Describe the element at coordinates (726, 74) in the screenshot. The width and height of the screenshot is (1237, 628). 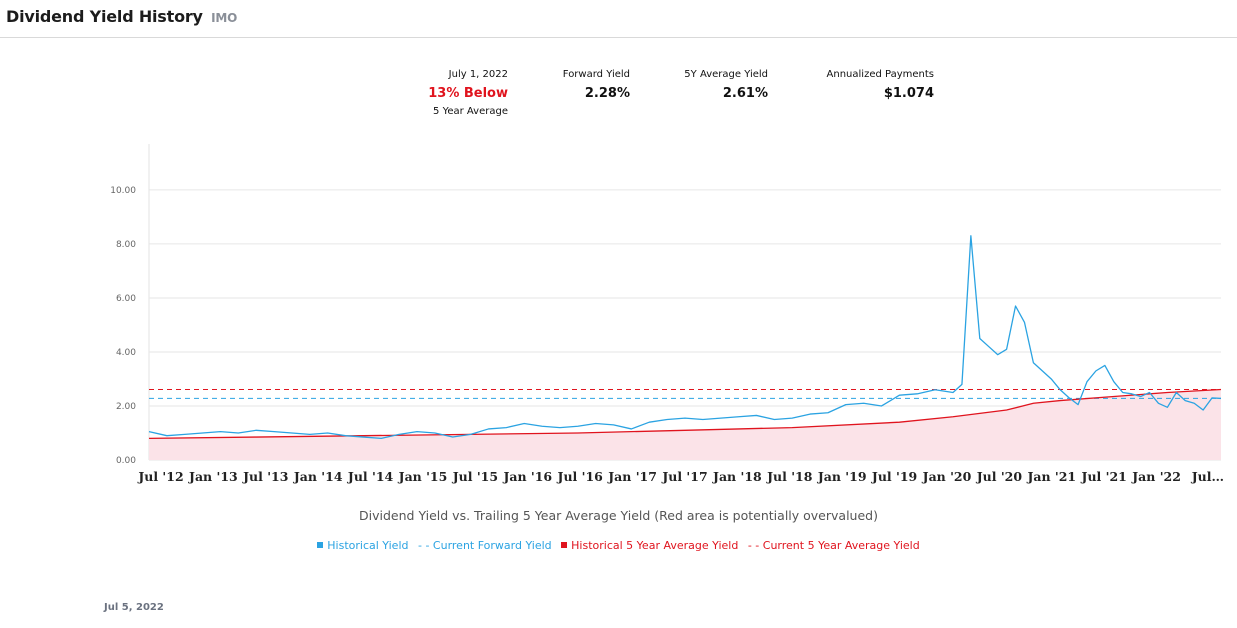
I see `average-yield-label: 5Y Average Yield` at that location.